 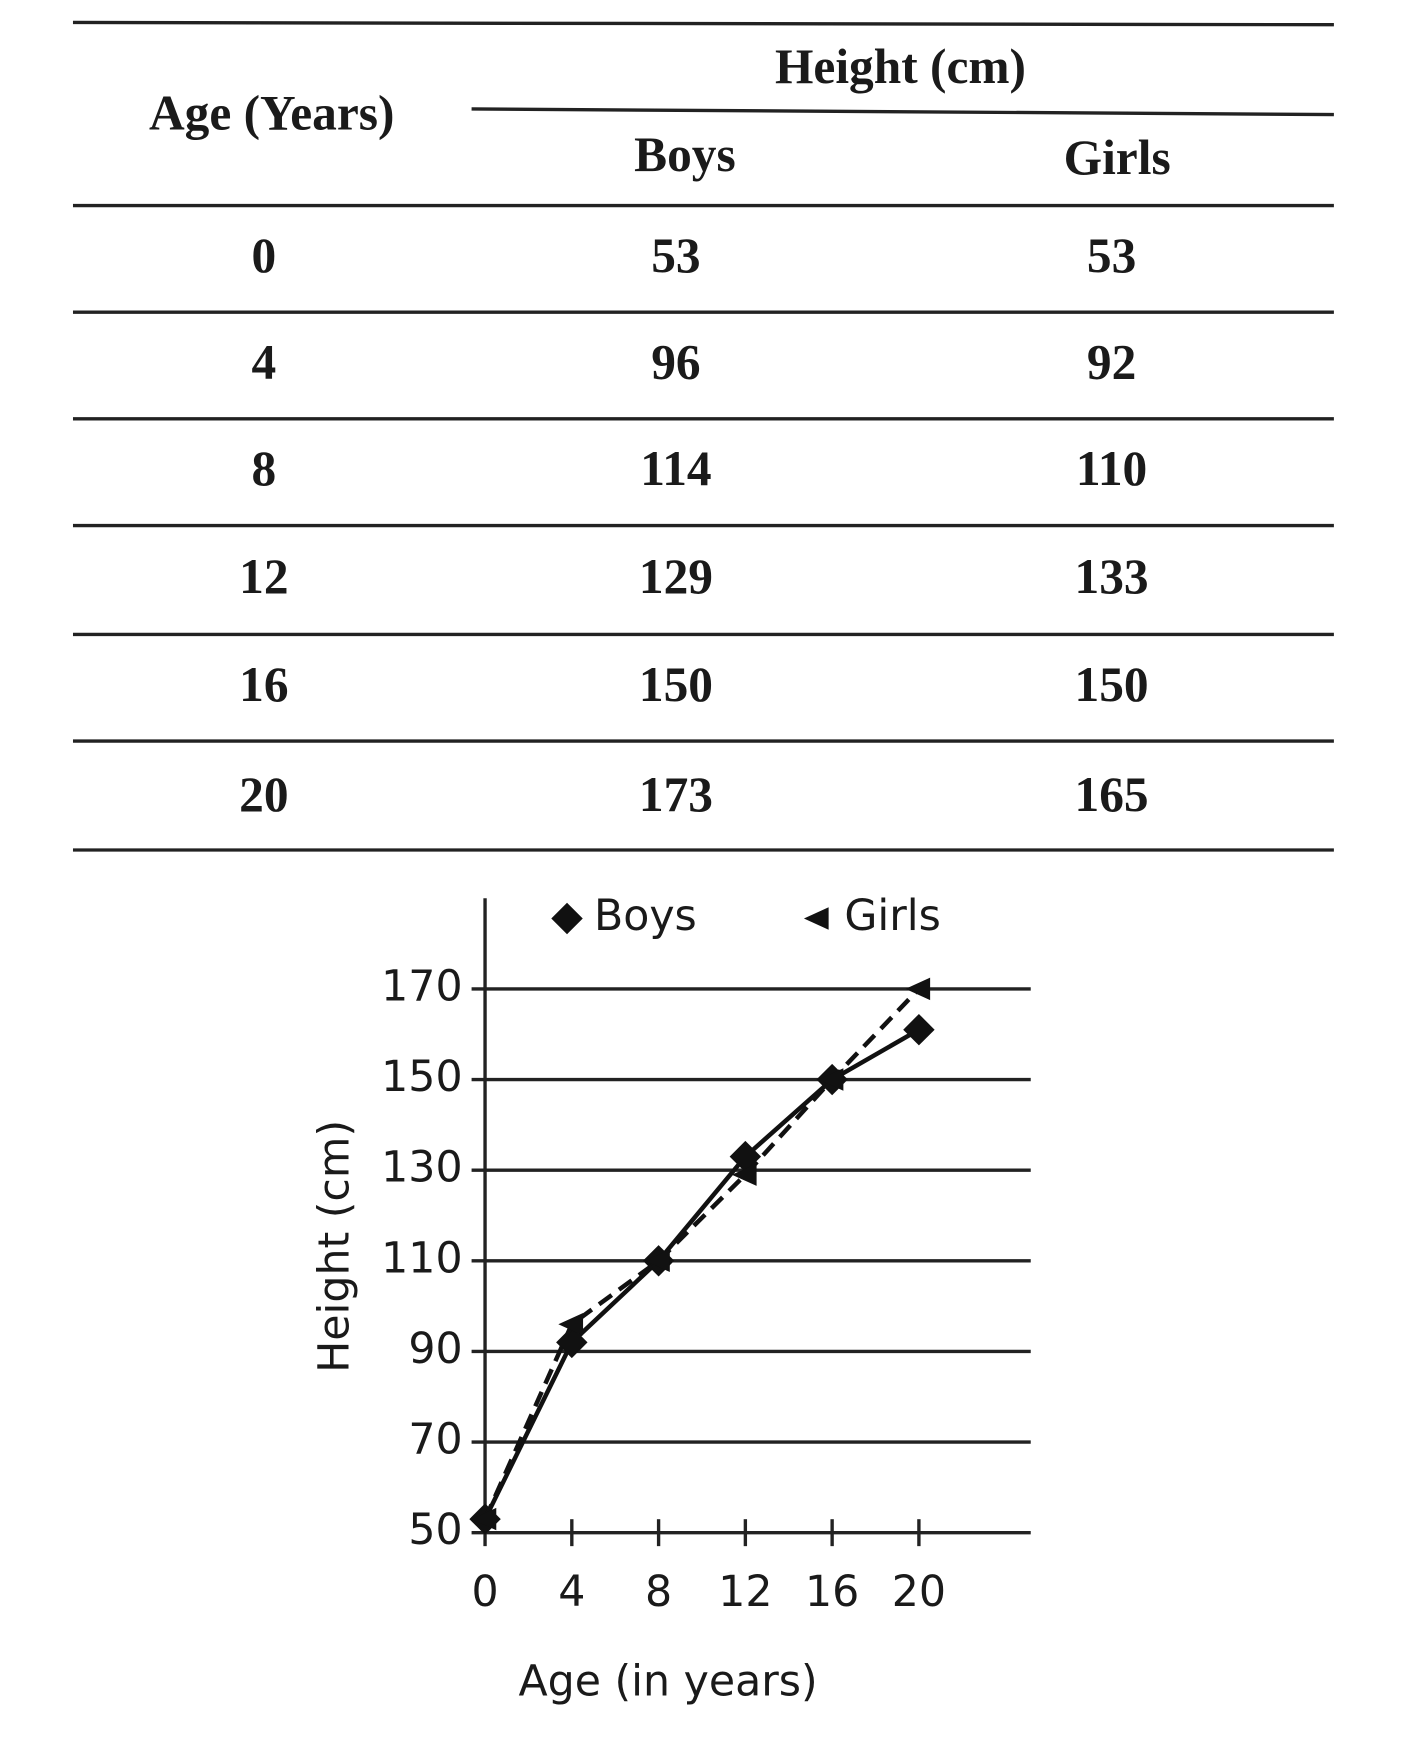 What do you see at coordinates (1112, 576) in the screenshot?
I see `table-cell: 133` at bounding box center [1112, 576].